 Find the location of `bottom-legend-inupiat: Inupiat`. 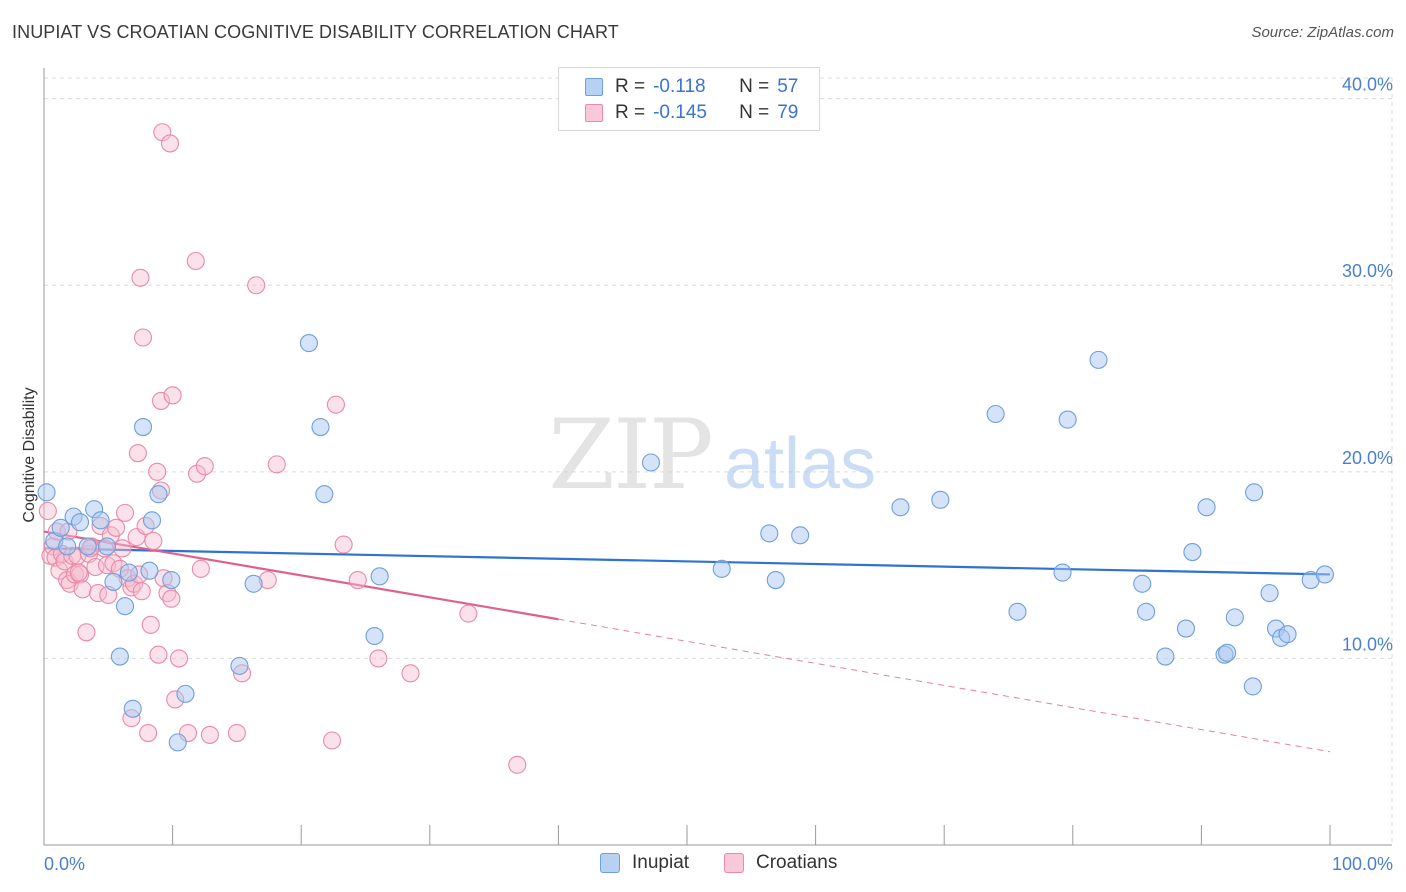

bottom-legend-inupiat: Inupiat is located at coordinates (644, 863).